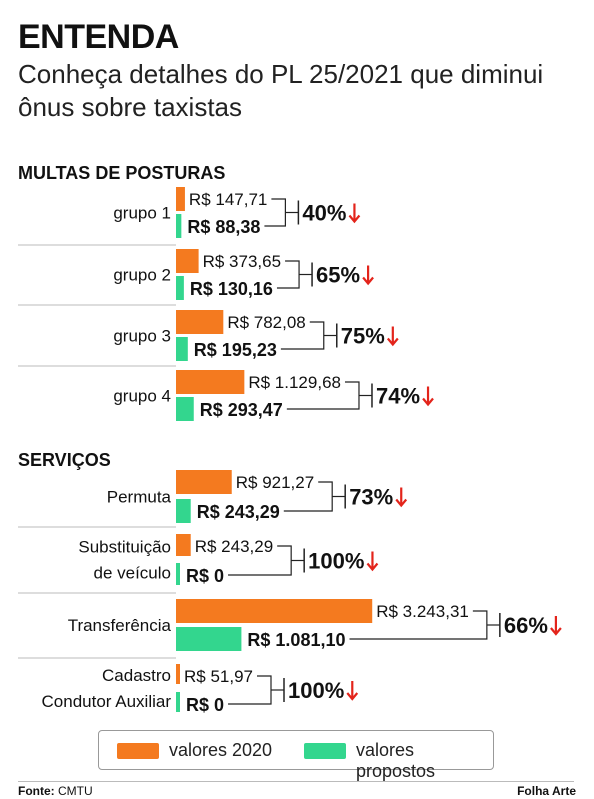  What do you see at coordinates (142, 336) in the screenshot?
I see `category-label: grupo 3` at bounding box center [142, 336].